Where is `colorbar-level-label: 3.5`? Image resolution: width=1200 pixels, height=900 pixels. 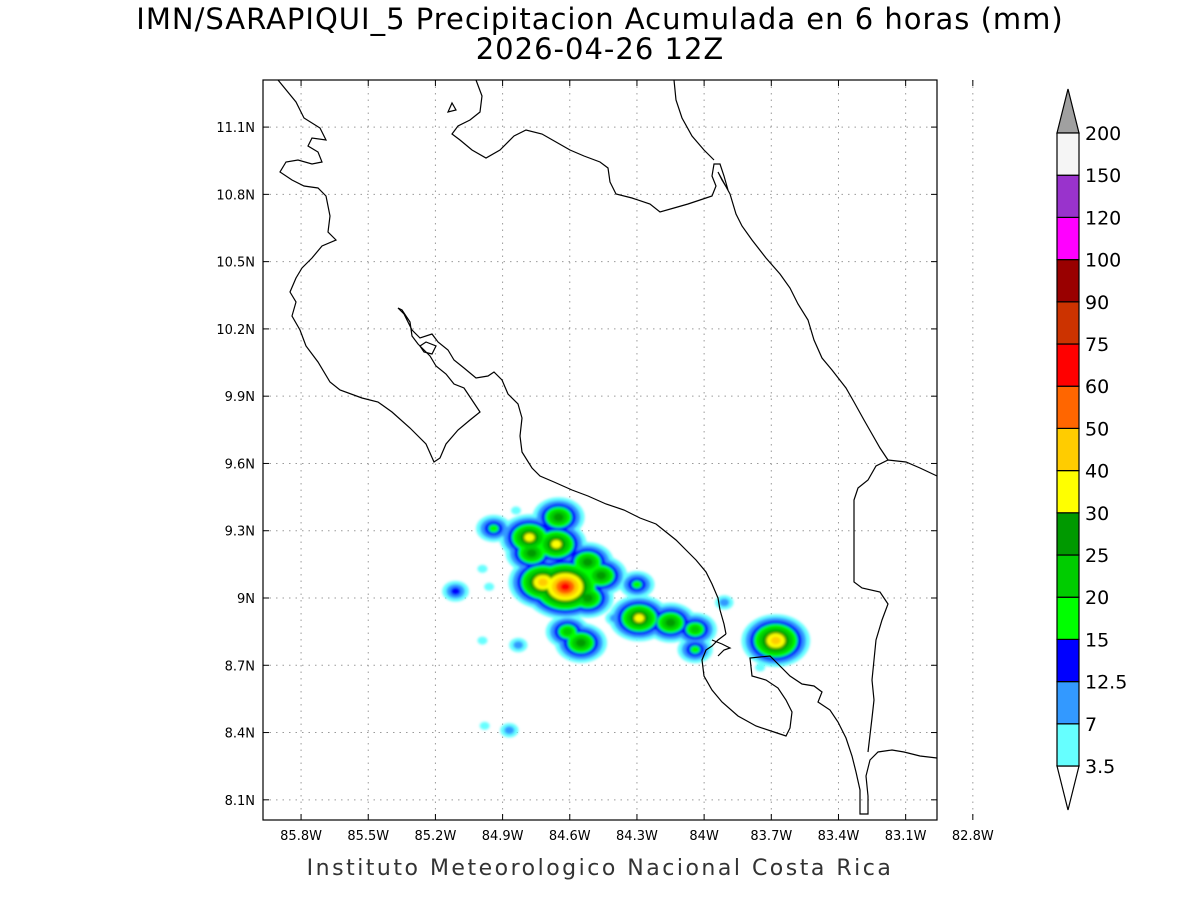
colorbar-level-label: 3.5 is located at coordinates (1100, 767).